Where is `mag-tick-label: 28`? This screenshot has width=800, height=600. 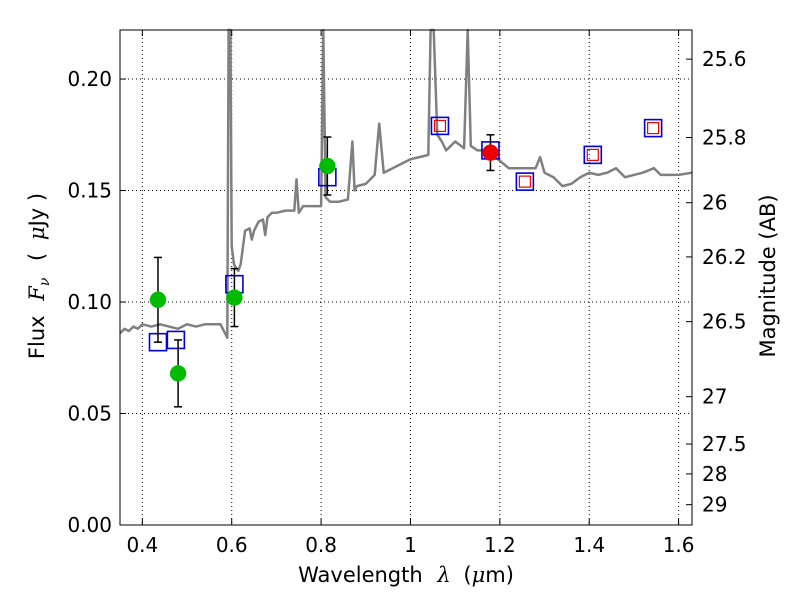 mag-tick-label: 28 is located at coordinates (714, 474).